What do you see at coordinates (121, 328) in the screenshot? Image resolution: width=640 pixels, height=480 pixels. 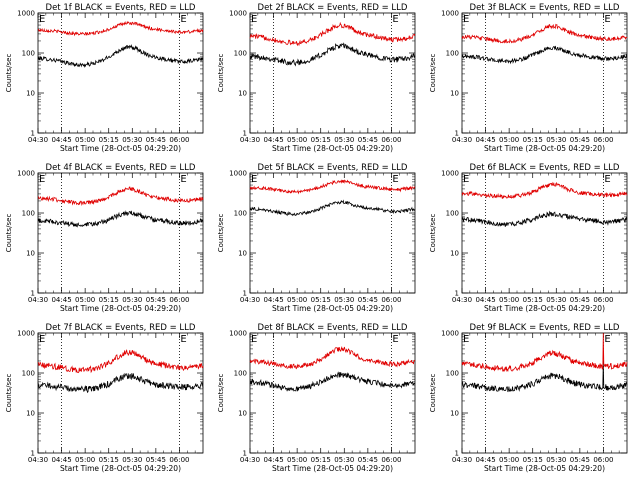 I see `panel-title: Det 7f BLACK = Events, RED = LLD` at bounding box center [121, 328].